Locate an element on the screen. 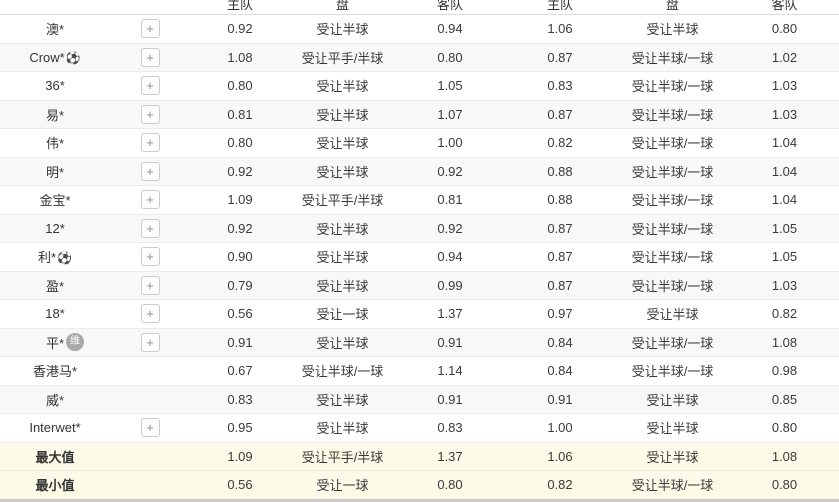 This screenshot has width=839, height=502. bookmaker-cell: Interwet* is located at coordinates (55, 427).